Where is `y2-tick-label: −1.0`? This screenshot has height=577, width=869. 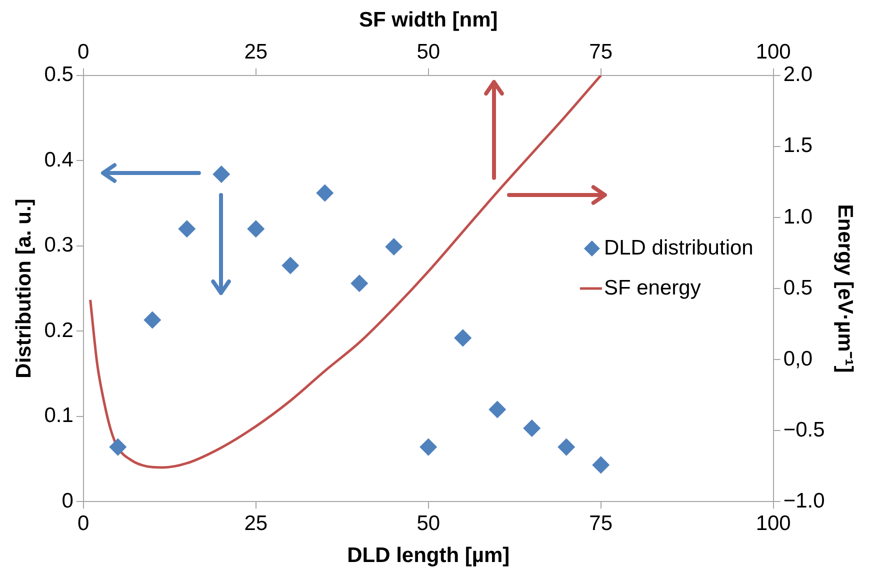
y2-tick-label: −1.0 is located at coordinates (804, 500).